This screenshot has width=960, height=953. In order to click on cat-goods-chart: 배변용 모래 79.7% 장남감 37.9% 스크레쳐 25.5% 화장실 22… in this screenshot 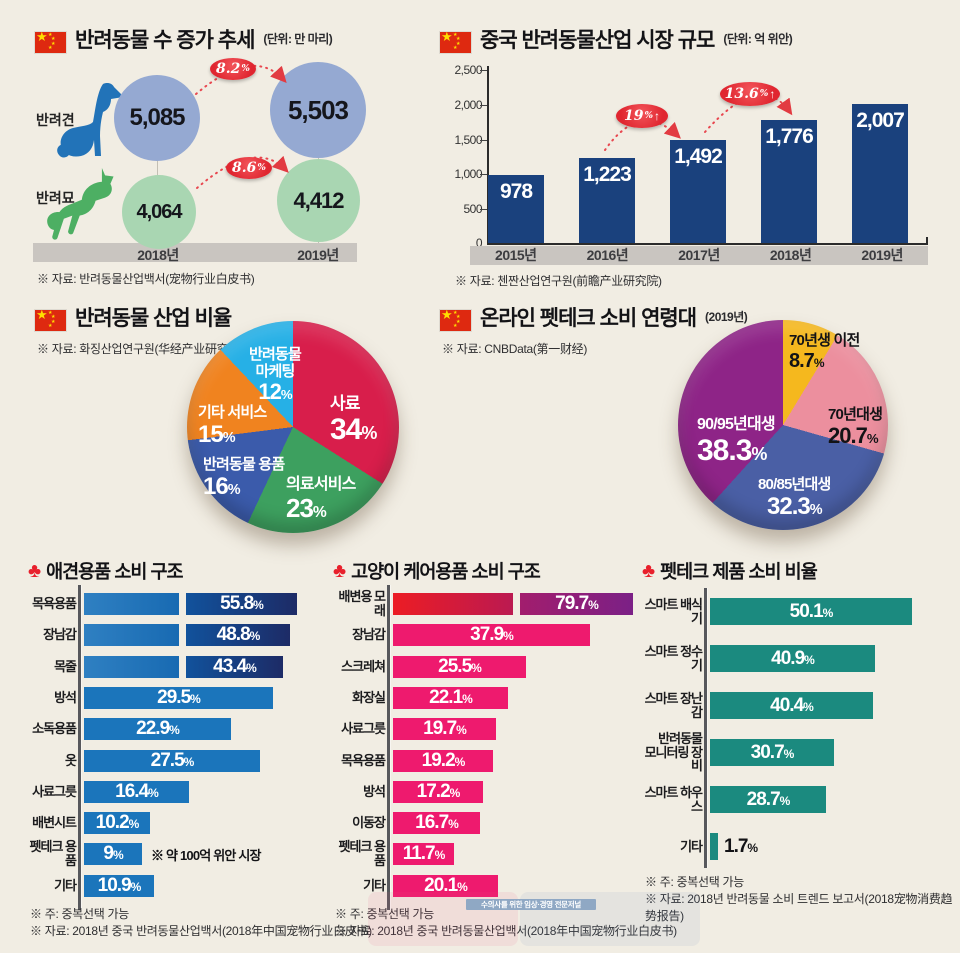, I will do `click(482, 747)`.